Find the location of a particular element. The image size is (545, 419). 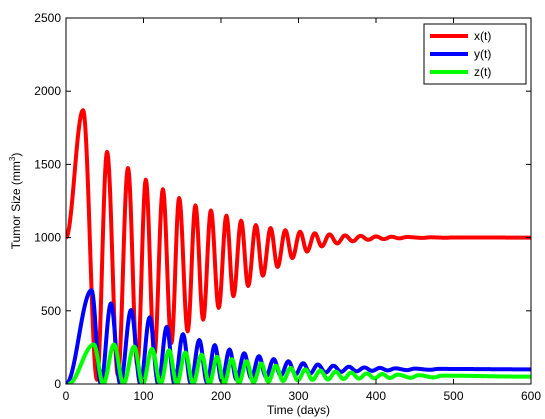

legend: x(t) y(t) z(t) is located at coordinates (475, 54).